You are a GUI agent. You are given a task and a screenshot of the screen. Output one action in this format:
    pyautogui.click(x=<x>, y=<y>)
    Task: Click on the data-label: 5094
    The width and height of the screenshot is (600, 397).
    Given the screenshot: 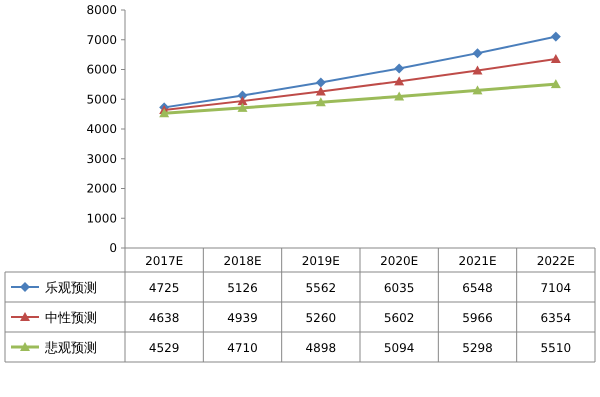 What is the action you would take?
    pyautogui.click(x=399, y=348)
    